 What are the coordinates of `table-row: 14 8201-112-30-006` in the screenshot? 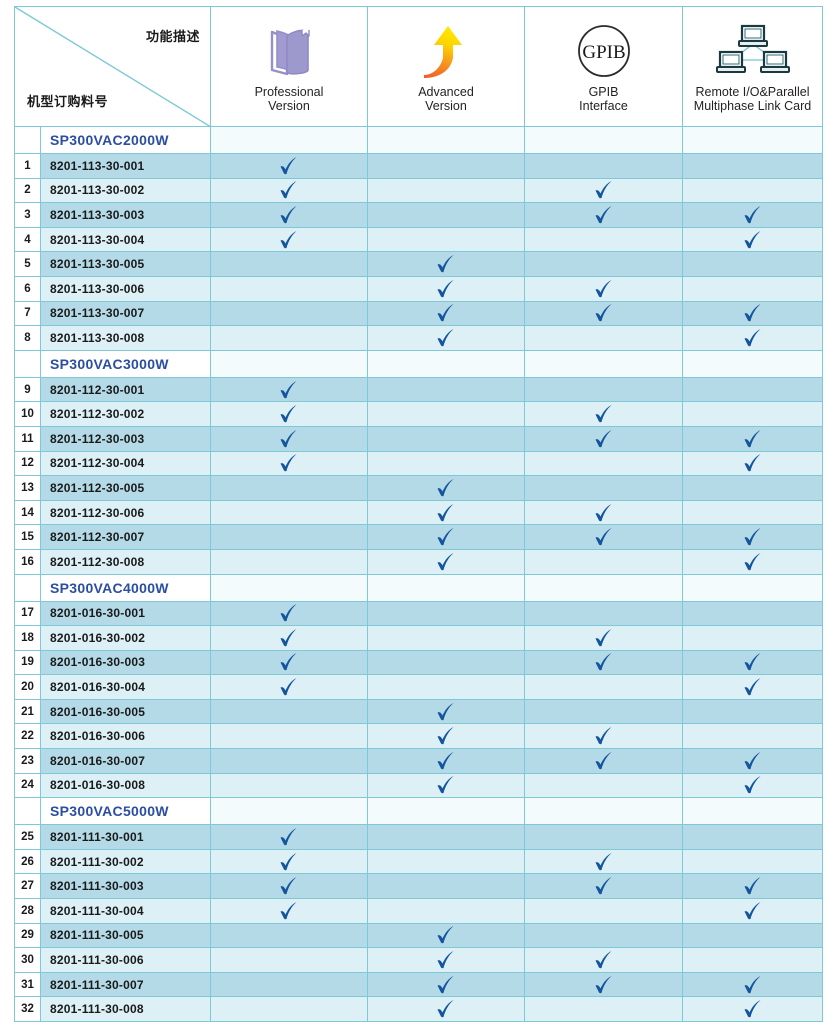 It's located at (418, 512).